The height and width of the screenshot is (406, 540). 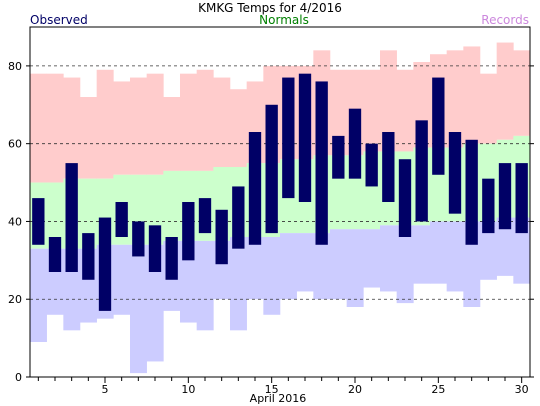 What do you see at coordinates (59, 20) in the screenshot?
I see `legend-observed: Observed` at bounding box center [59, 20].